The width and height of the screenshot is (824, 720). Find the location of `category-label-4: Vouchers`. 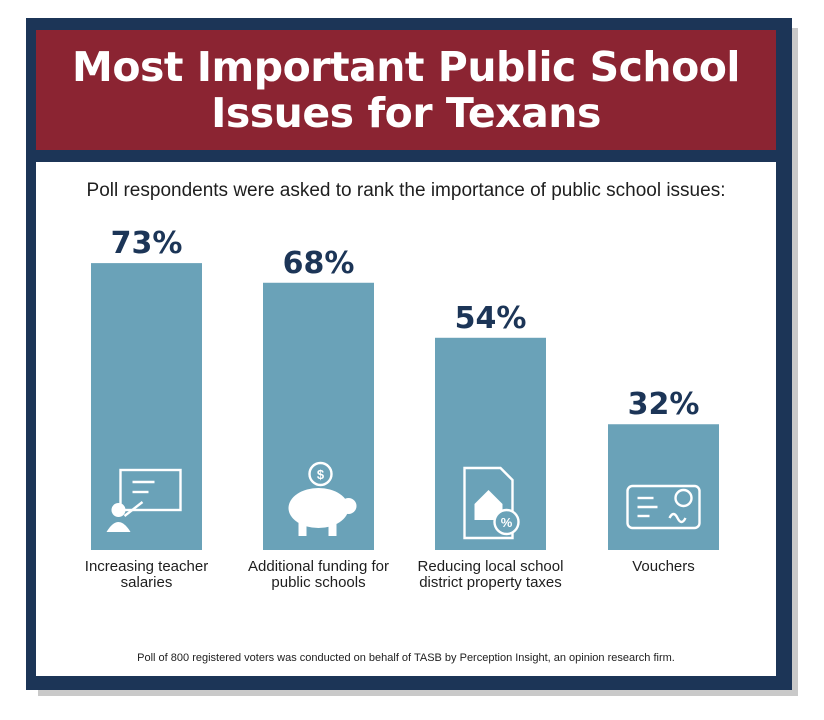

category-label-4: Vouchers is located at coordinates (663, 566).